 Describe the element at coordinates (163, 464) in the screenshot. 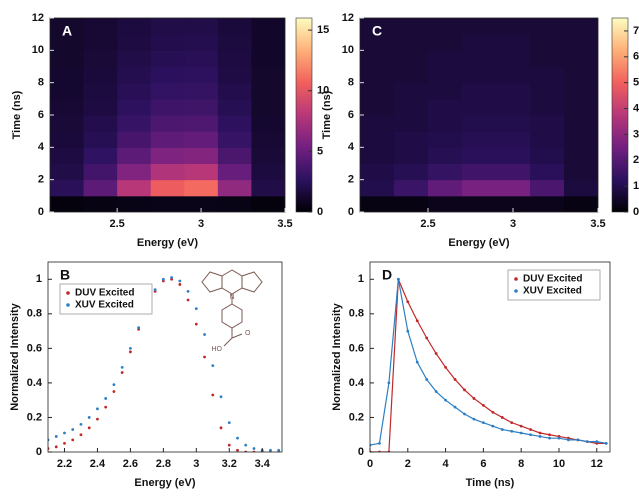

I see `x-tick-label: 2.8` at that location.